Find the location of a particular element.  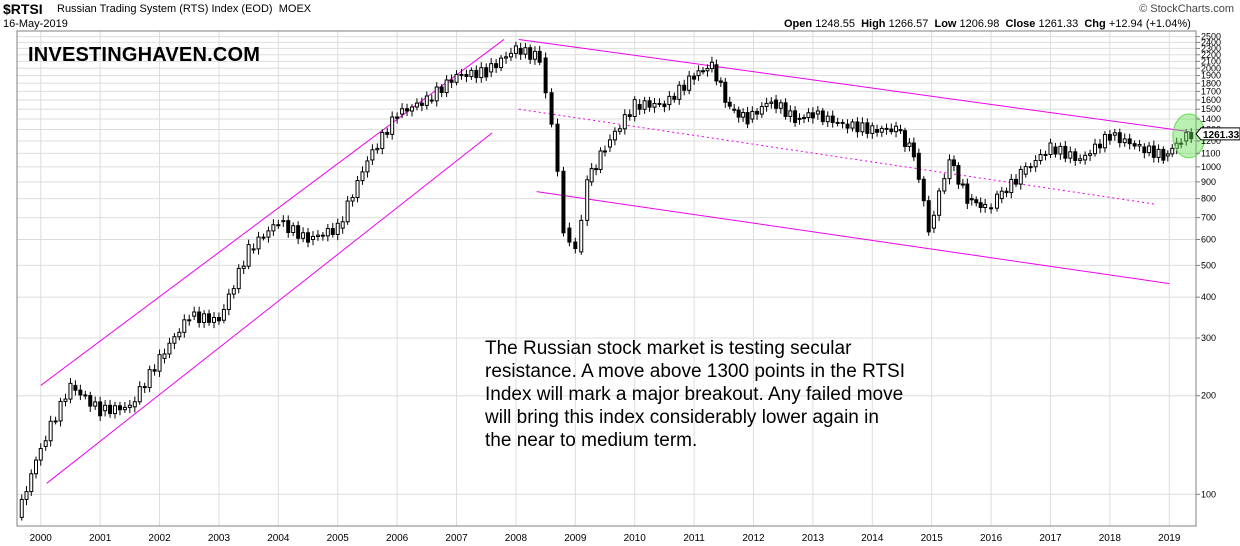

last-value-label: 1261.33 is located at coordinates (1217, 134).